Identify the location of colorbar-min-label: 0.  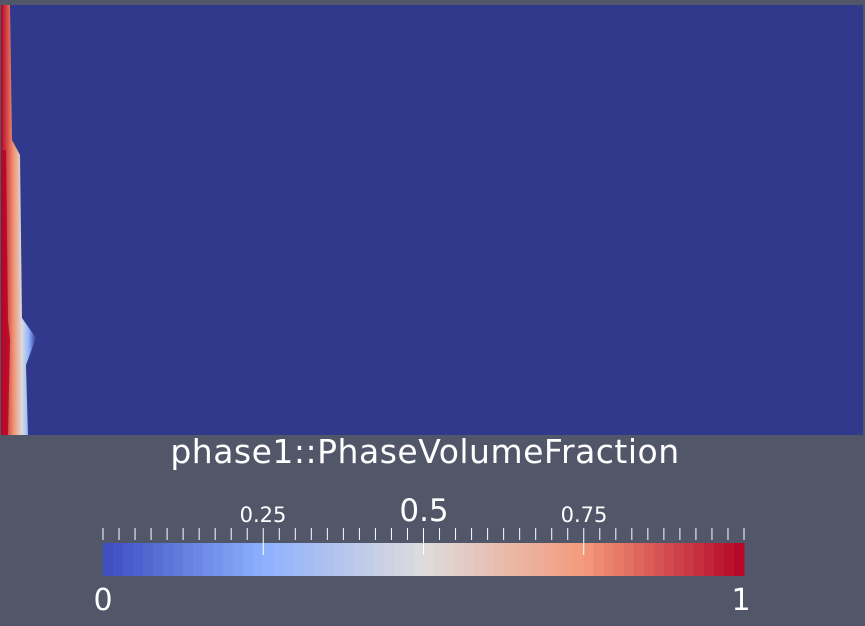
(103, 600).